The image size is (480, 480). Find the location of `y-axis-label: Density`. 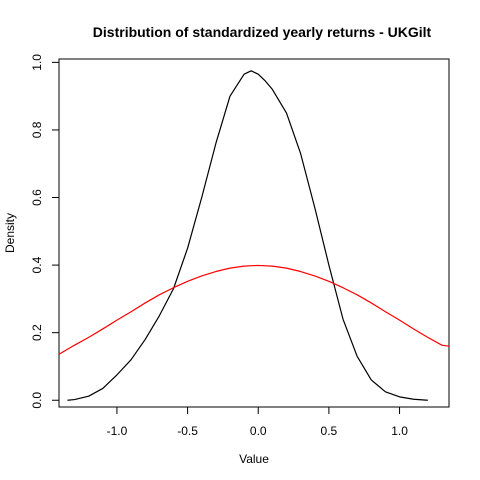

y-axis-label: Density is located at coordinates (10, 233).